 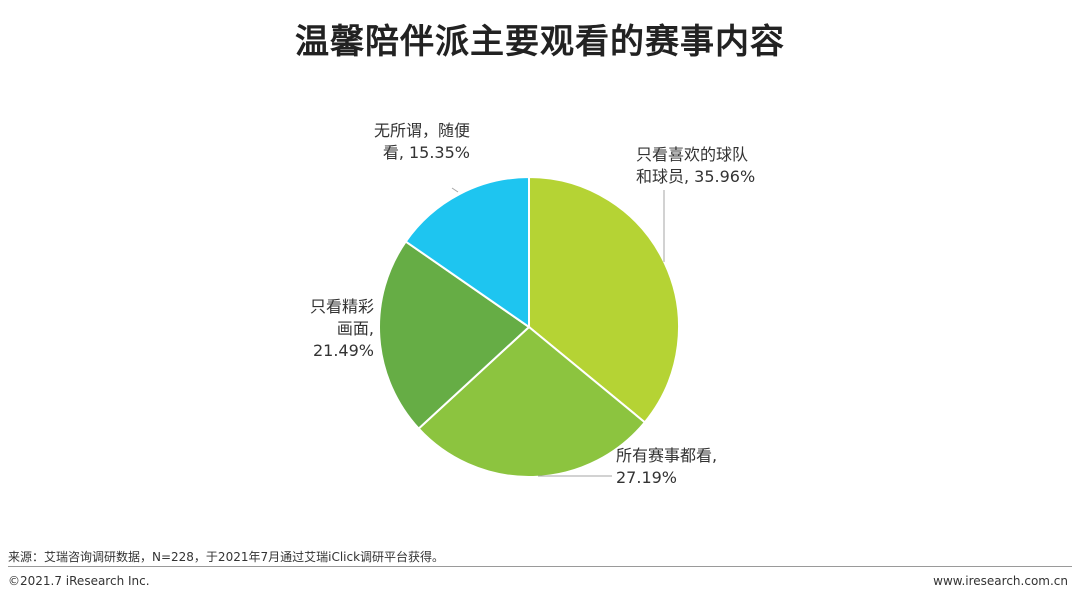 I want to click on slice-label-line: 所有赛事都看,, so click(x=666, y=455).